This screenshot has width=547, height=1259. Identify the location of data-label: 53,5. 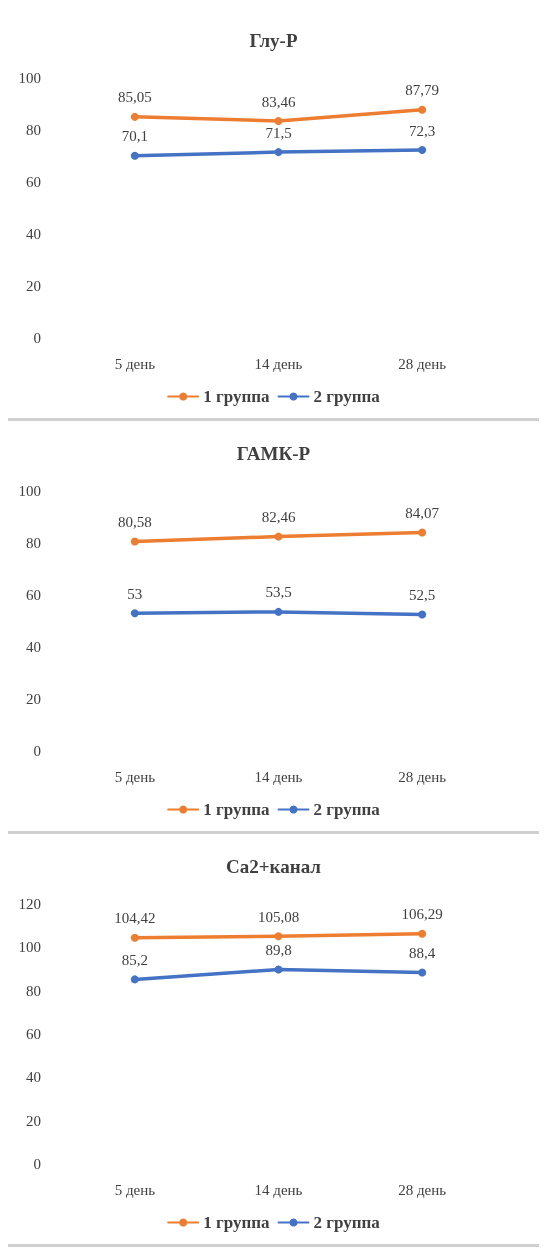
(278, 592).